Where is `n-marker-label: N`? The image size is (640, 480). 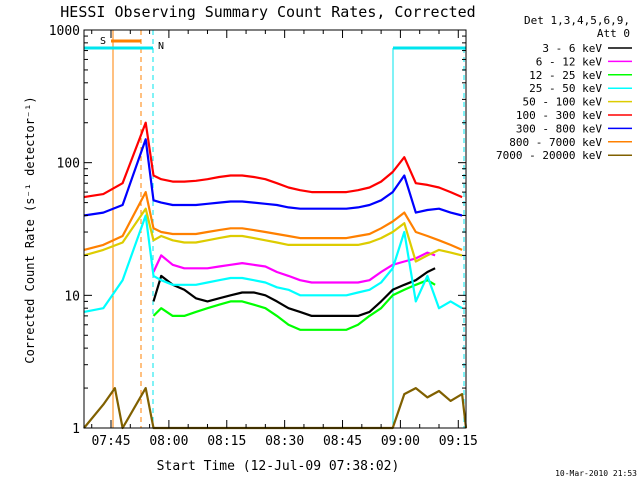 n-marker-label: N is located at coordinates (161, 46).